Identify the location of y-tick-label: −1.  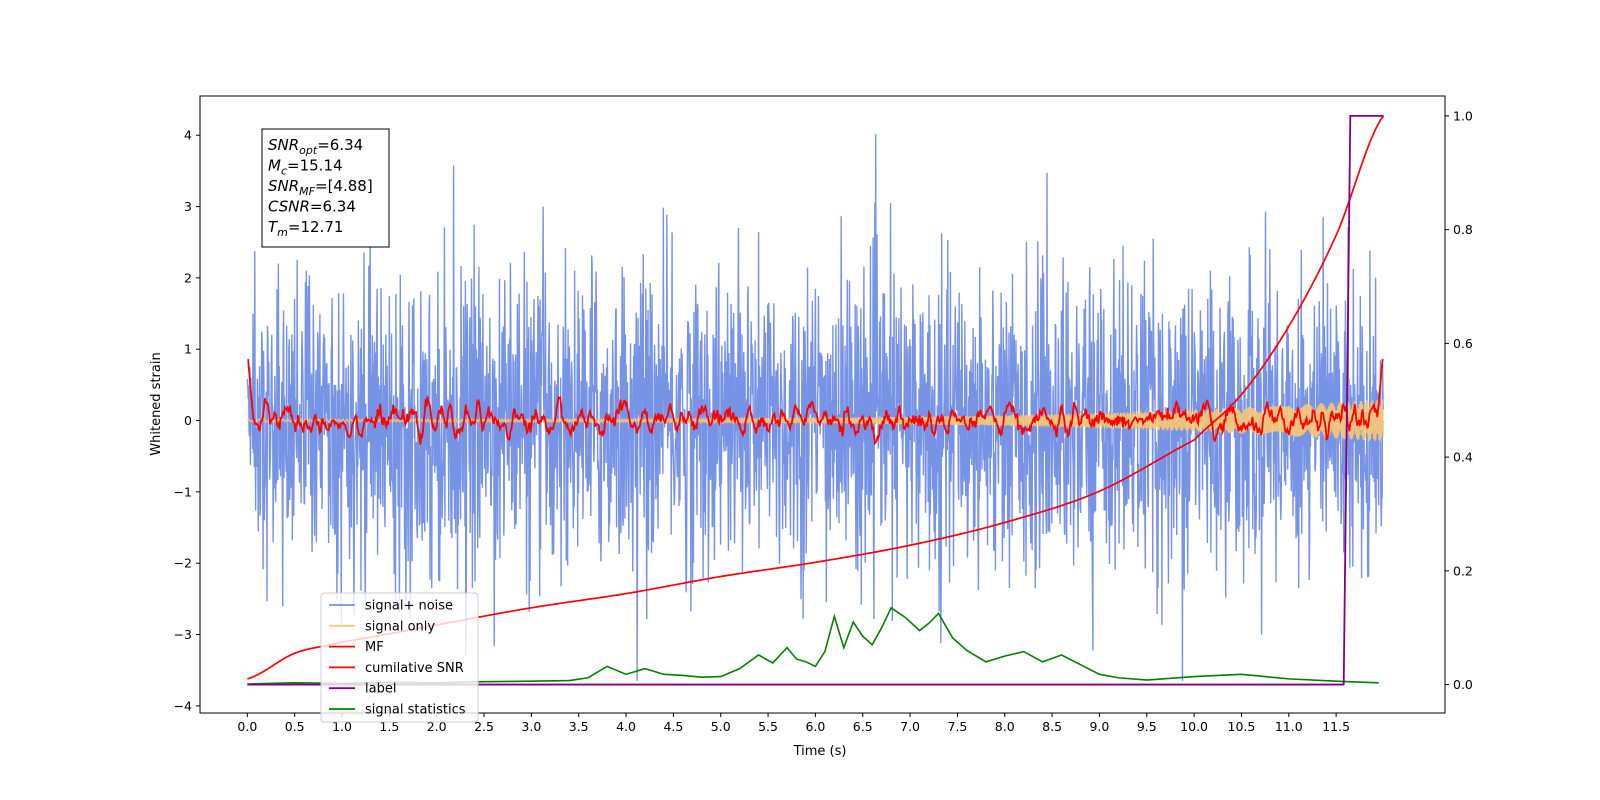
(183, 491).